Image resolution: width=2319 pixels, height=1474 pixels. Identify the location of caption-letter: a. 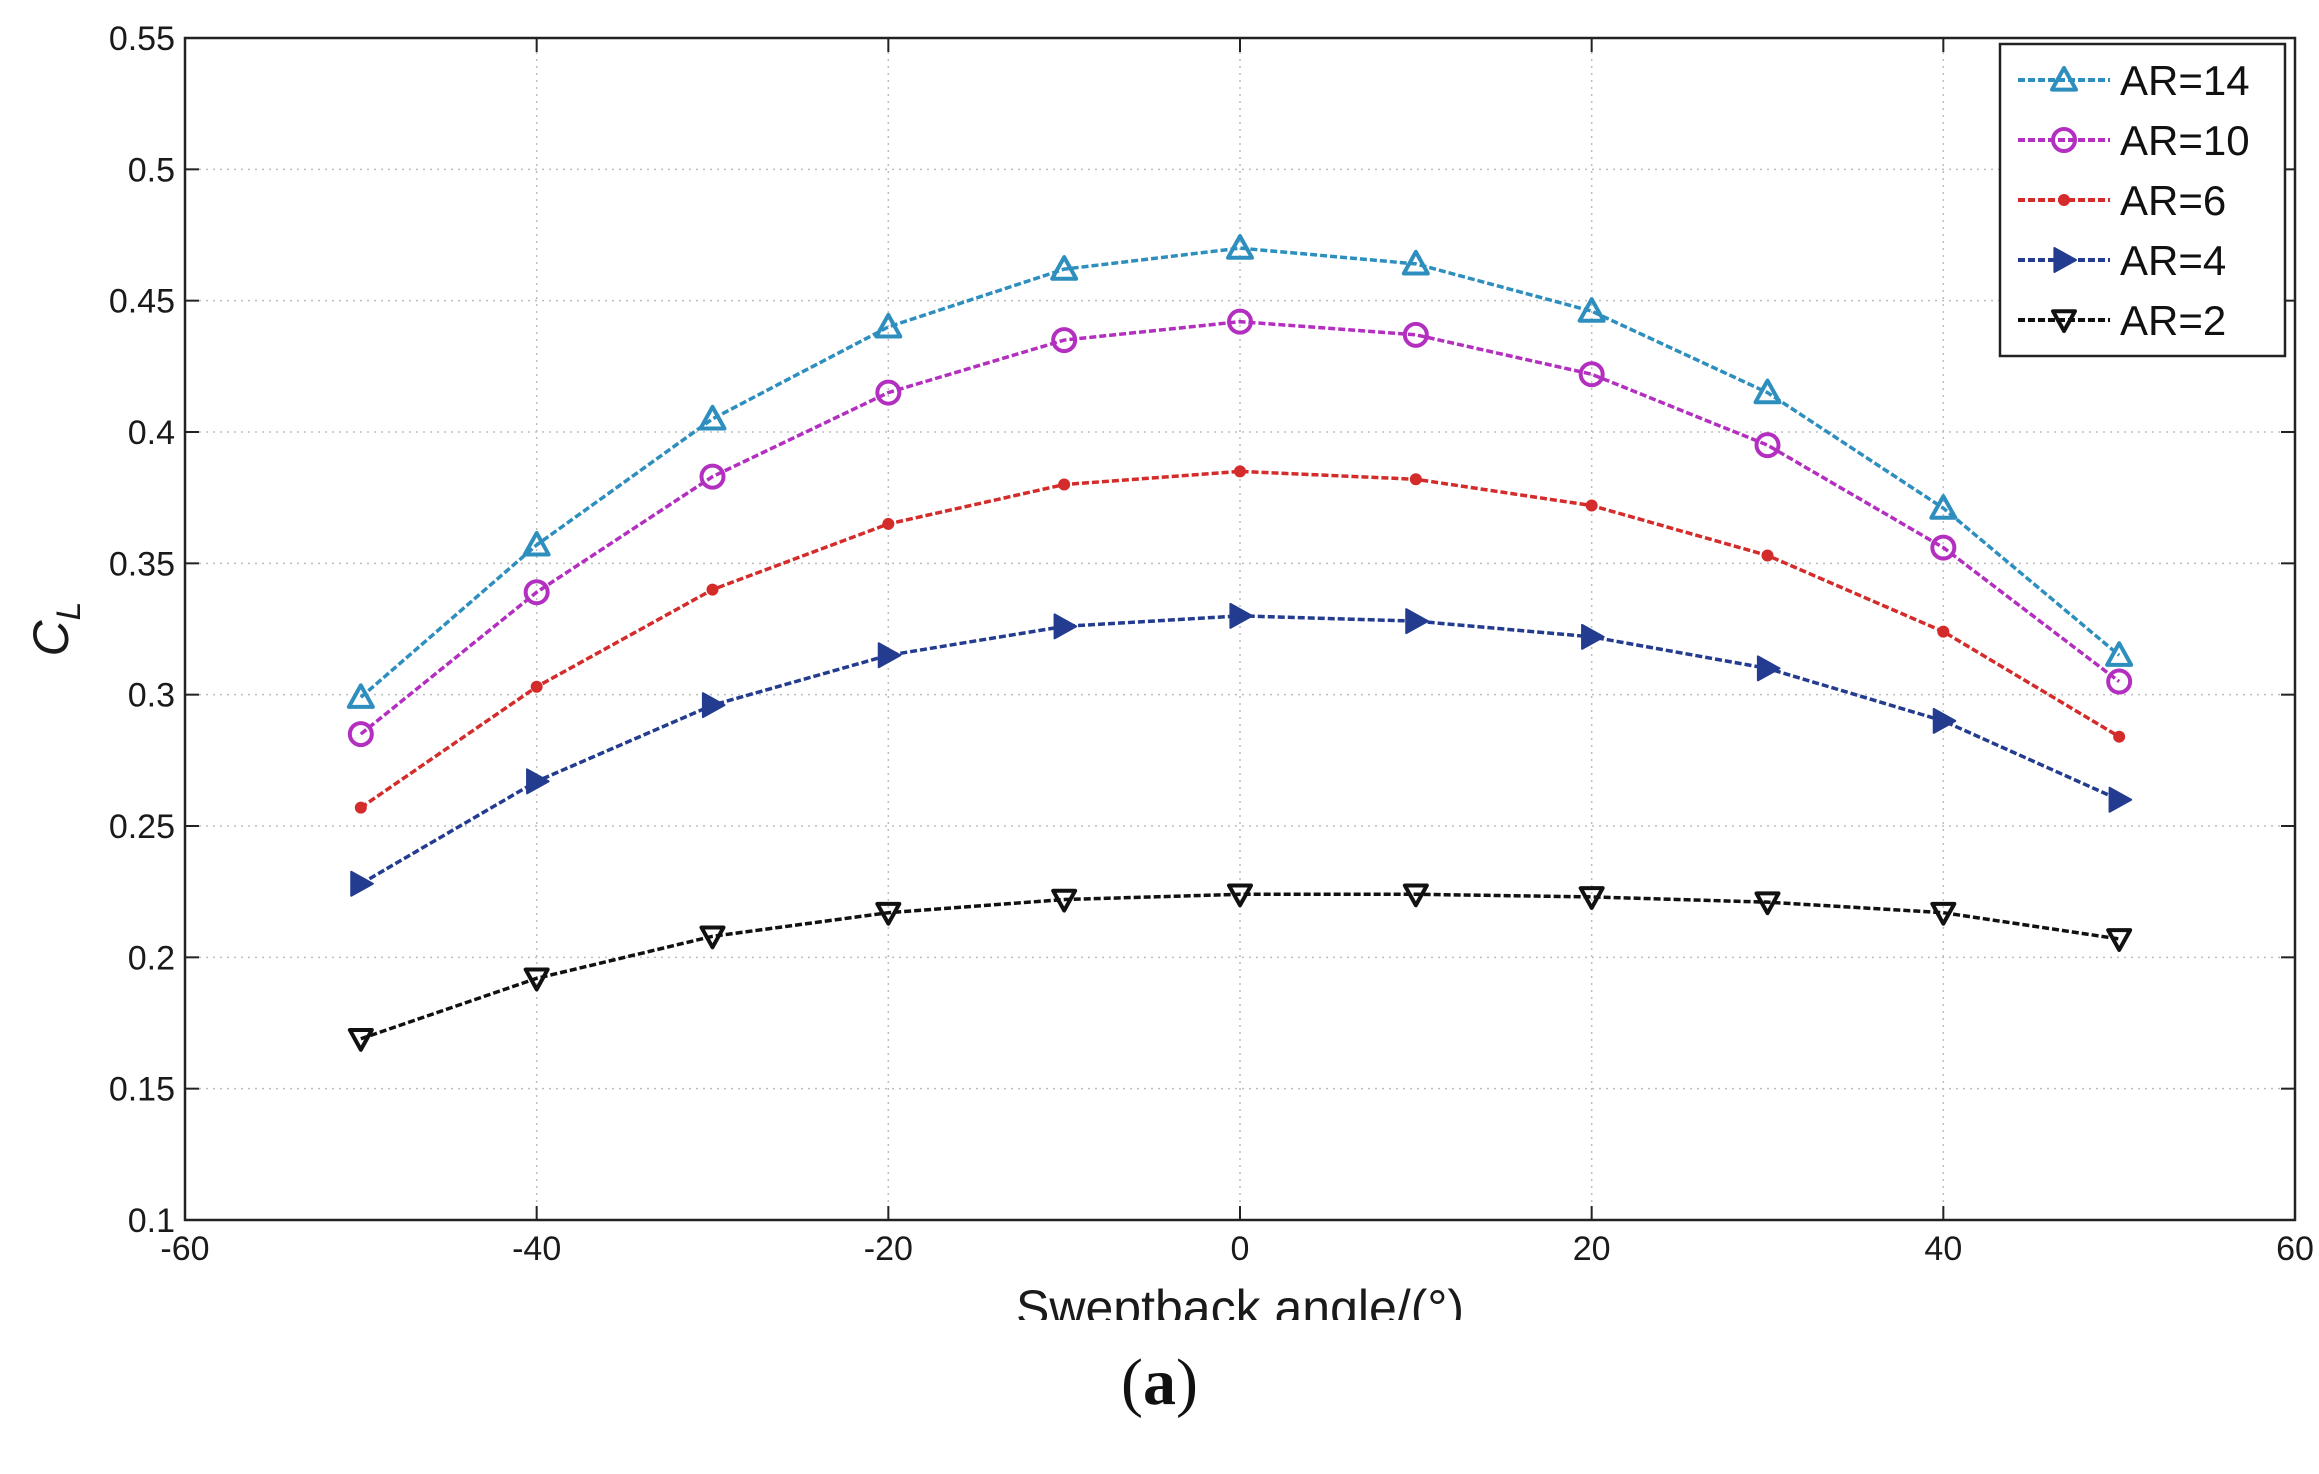
(1159, 1382).